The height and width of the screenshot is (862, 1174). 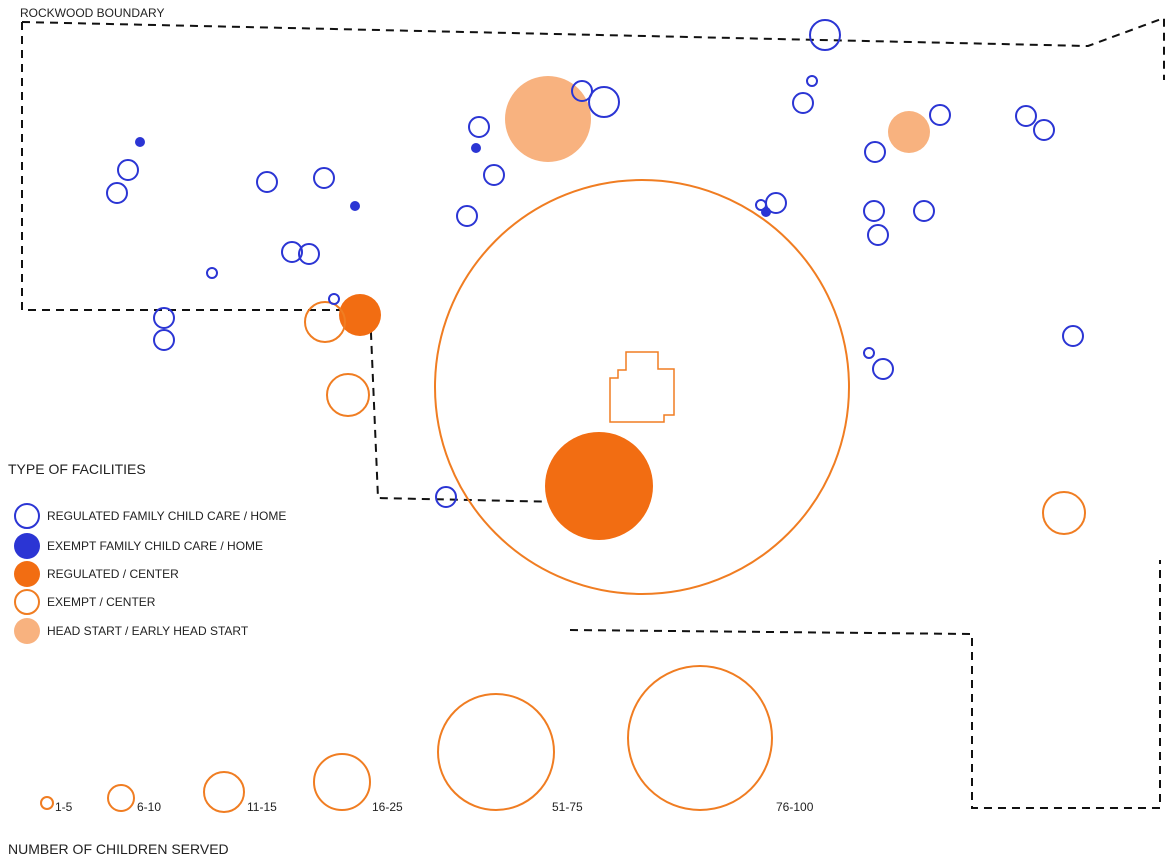 I want to click on legend-label-regulated-home: REGULATED FAMILY CHILD CARE / HOME, so click(x=166, y=516).